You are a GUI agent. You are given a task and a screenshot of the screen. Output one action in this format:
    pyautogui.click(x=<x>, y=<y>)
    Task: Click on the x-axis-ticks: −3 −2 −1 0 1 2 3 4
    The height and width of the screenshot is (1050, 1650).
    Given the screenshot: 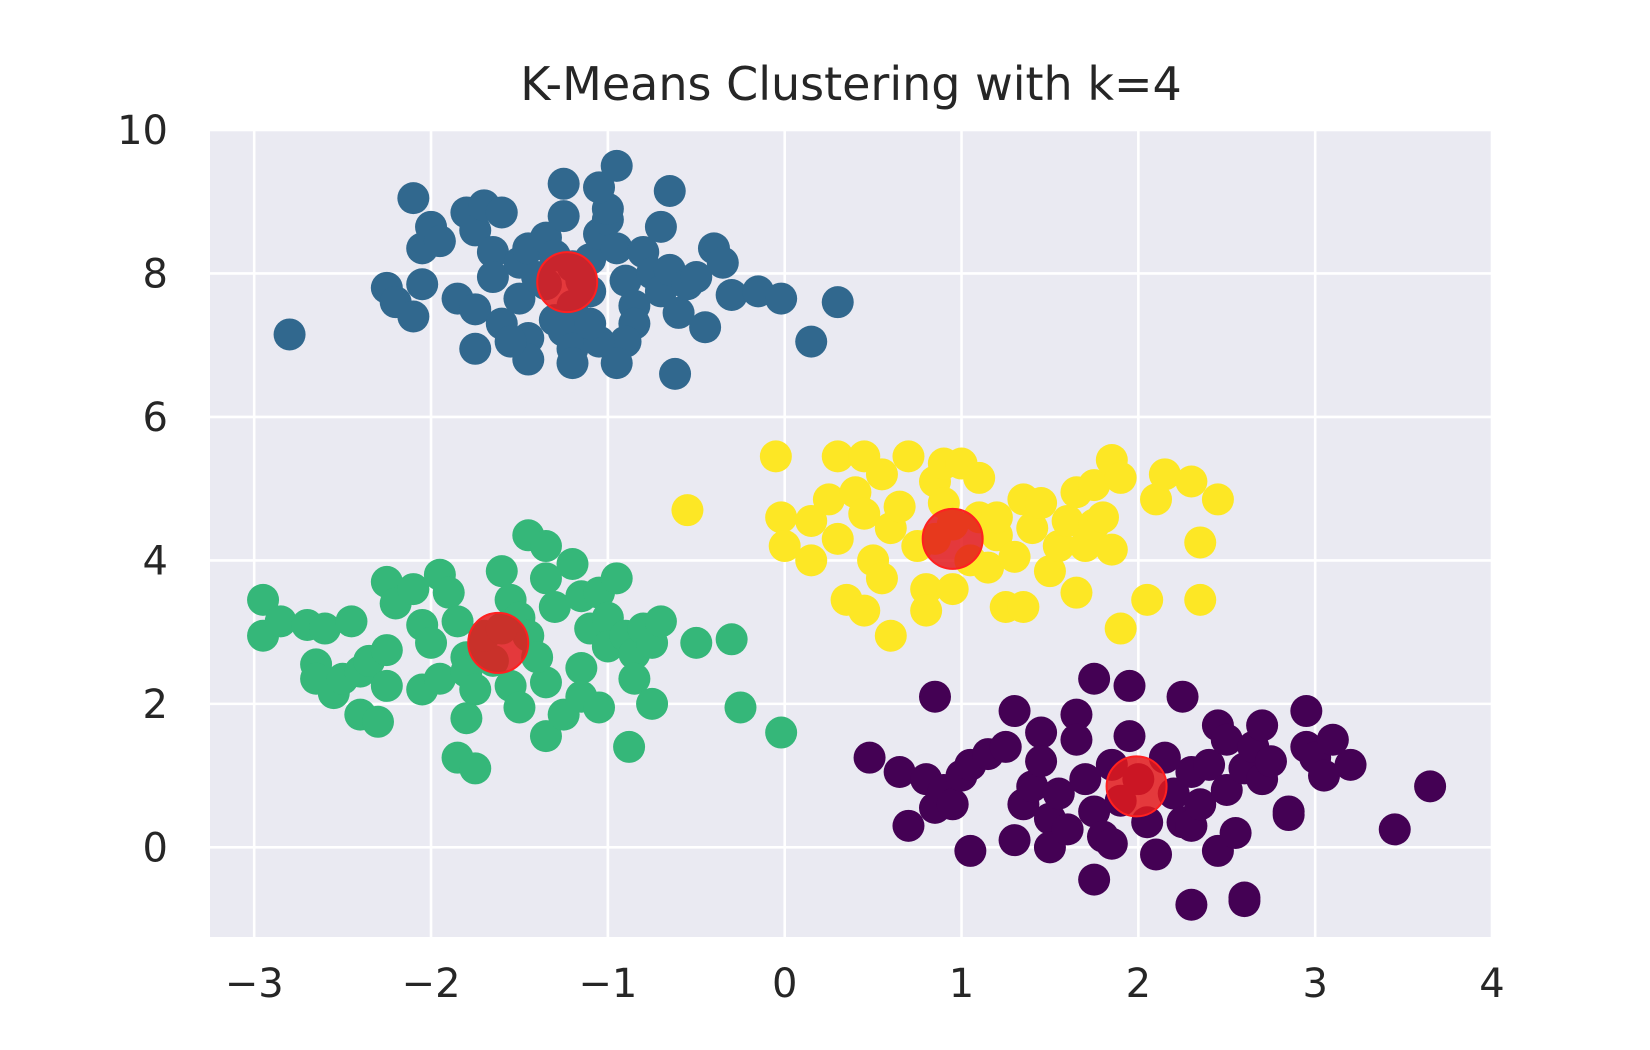 What is the action you would take?
    pyautogui.click(x=865, y=984)
    